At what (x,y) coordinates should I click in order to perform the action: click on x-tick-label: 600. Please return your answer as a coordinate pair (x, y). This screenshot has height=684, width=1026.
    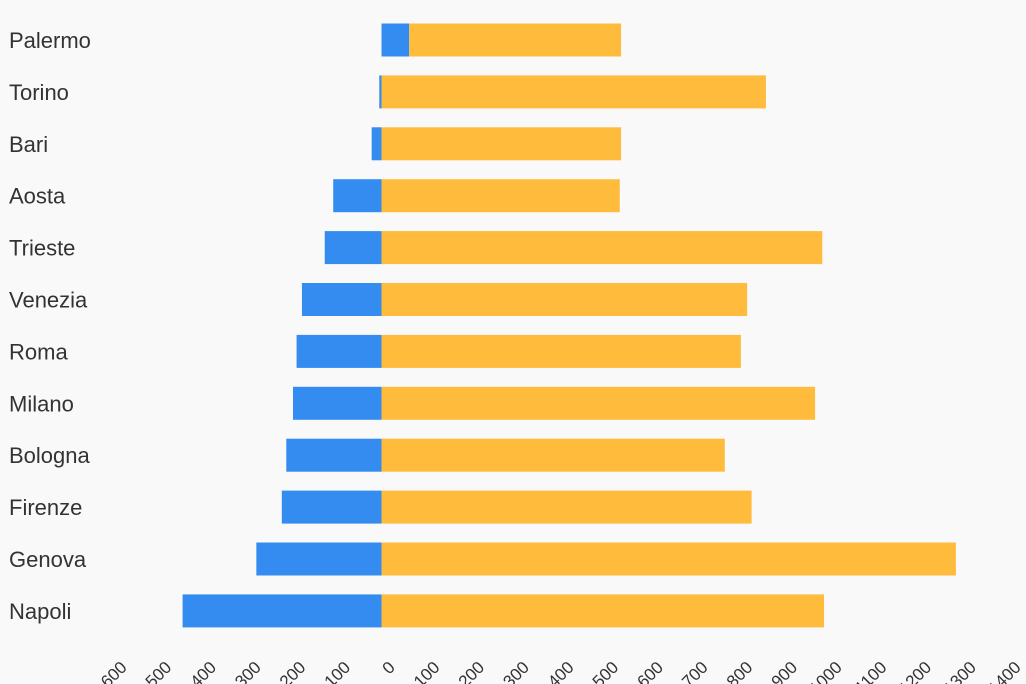
    Looking at the image, I should click on (650, 671).